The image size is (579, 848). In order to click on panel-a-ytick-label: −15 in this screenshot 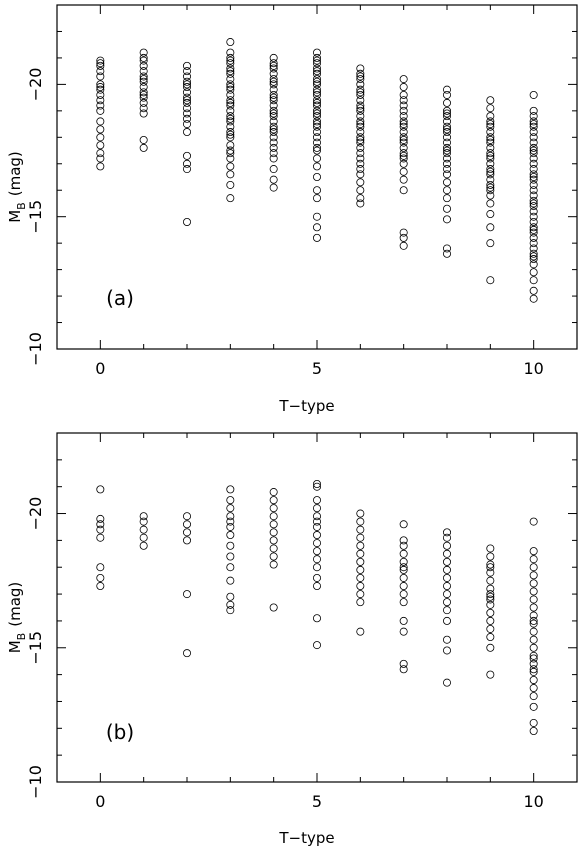, I will do `click(35, 217)`.